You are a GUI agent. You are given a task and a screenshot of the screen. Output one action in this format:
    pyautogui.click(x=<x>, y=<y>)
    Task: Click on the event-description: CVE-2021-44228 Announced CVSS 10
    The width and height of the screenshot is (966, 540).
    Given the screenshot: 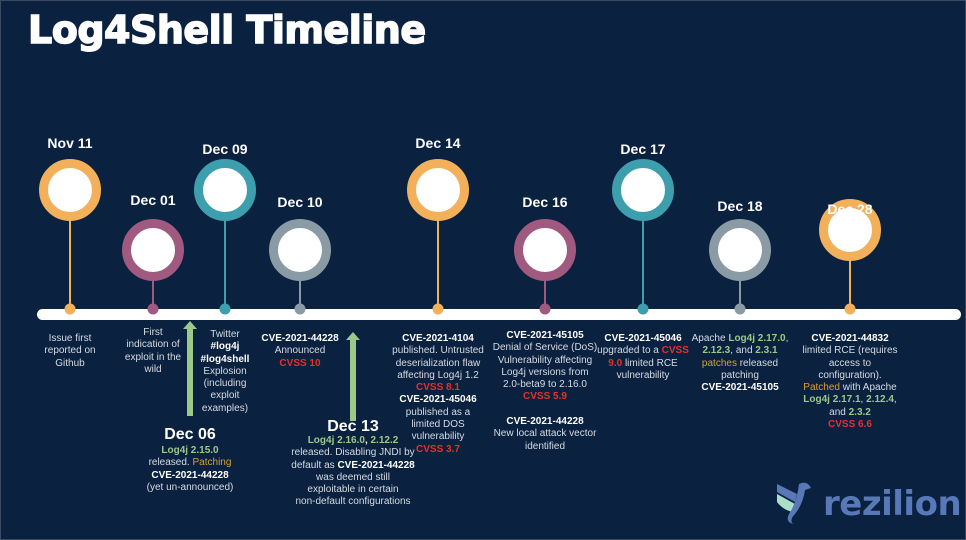 What is the action you would take?
    pyautogui.click(x=299, y=351)
    